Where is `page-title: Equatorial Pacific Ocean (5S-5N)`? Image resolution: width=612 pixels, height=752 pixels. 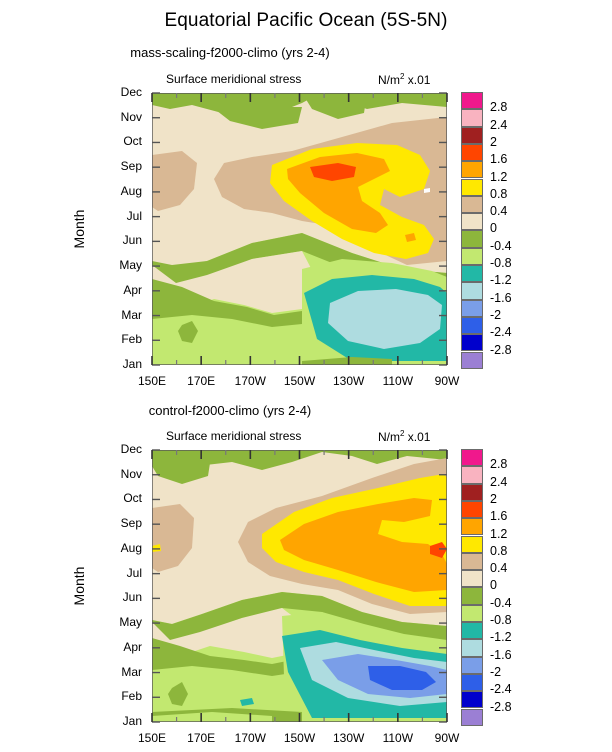 page-title: Equatorial Pacific Ocean (5S-5N) is located at coordinates (306, 20).